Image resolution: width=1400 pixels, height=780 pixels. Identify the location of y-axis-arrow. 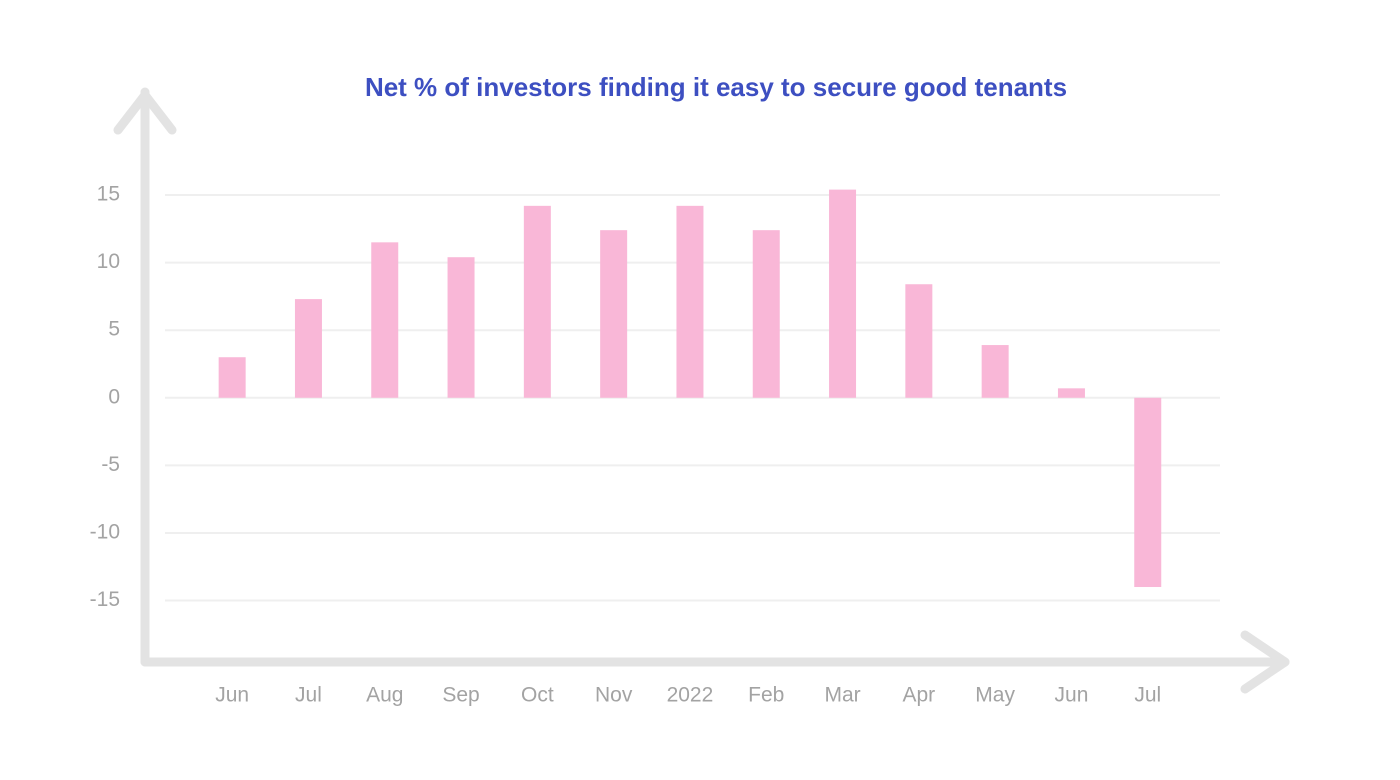
(145, 112).